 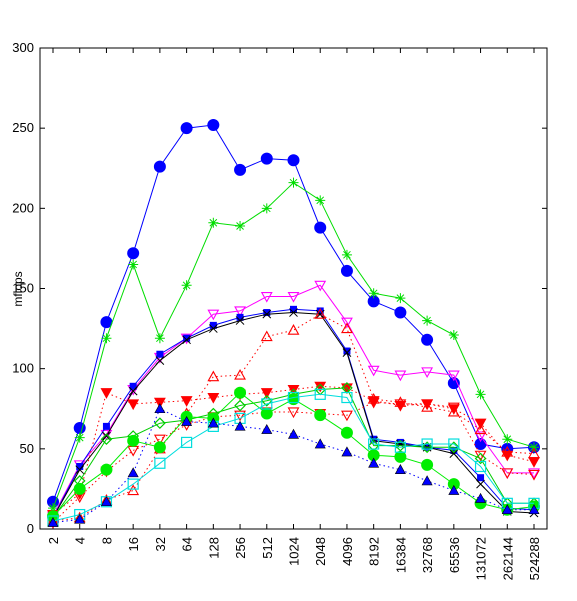 What do you see at coordinates (133, 544) in the screenshot?
I see `x-tick-label: 16` at bounding box center [133, 544].